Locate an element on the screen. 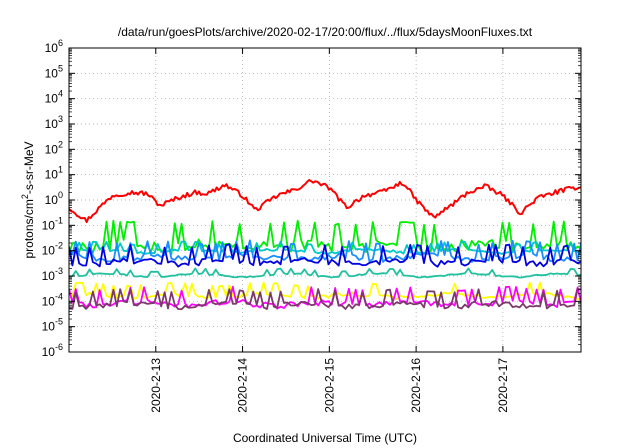  y-tick-label: 10³ is located at coordinates (54, 122).